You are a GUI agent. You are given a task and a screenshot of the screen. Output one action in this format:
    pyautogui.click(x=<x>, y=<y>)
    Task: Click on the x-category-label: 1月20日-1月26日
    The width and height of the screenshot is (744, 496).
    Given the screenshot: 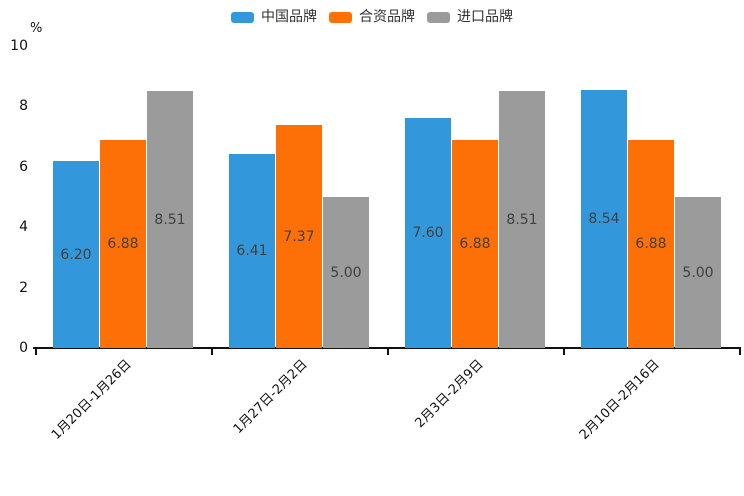 What is the action you would take?
    pyautogui.click(x=91, y=400)
    